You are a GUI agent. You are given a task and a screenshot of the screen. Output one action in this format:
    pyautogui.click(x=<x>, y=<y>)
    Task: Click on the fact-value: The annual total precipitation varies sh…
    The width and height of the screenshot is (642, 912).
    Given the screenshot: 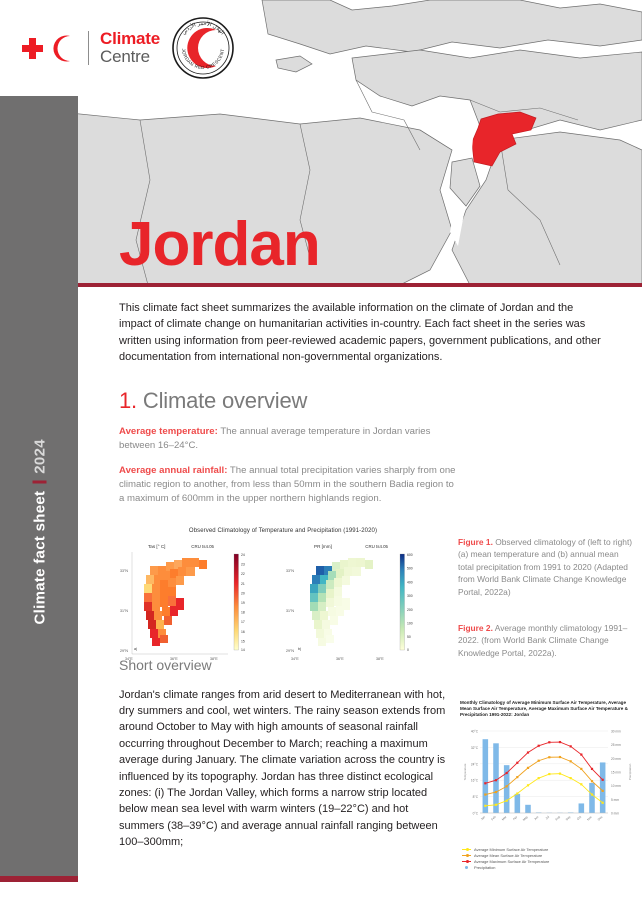 What is the action you would take?
    pyautogui.click(x=287, y=485)
    